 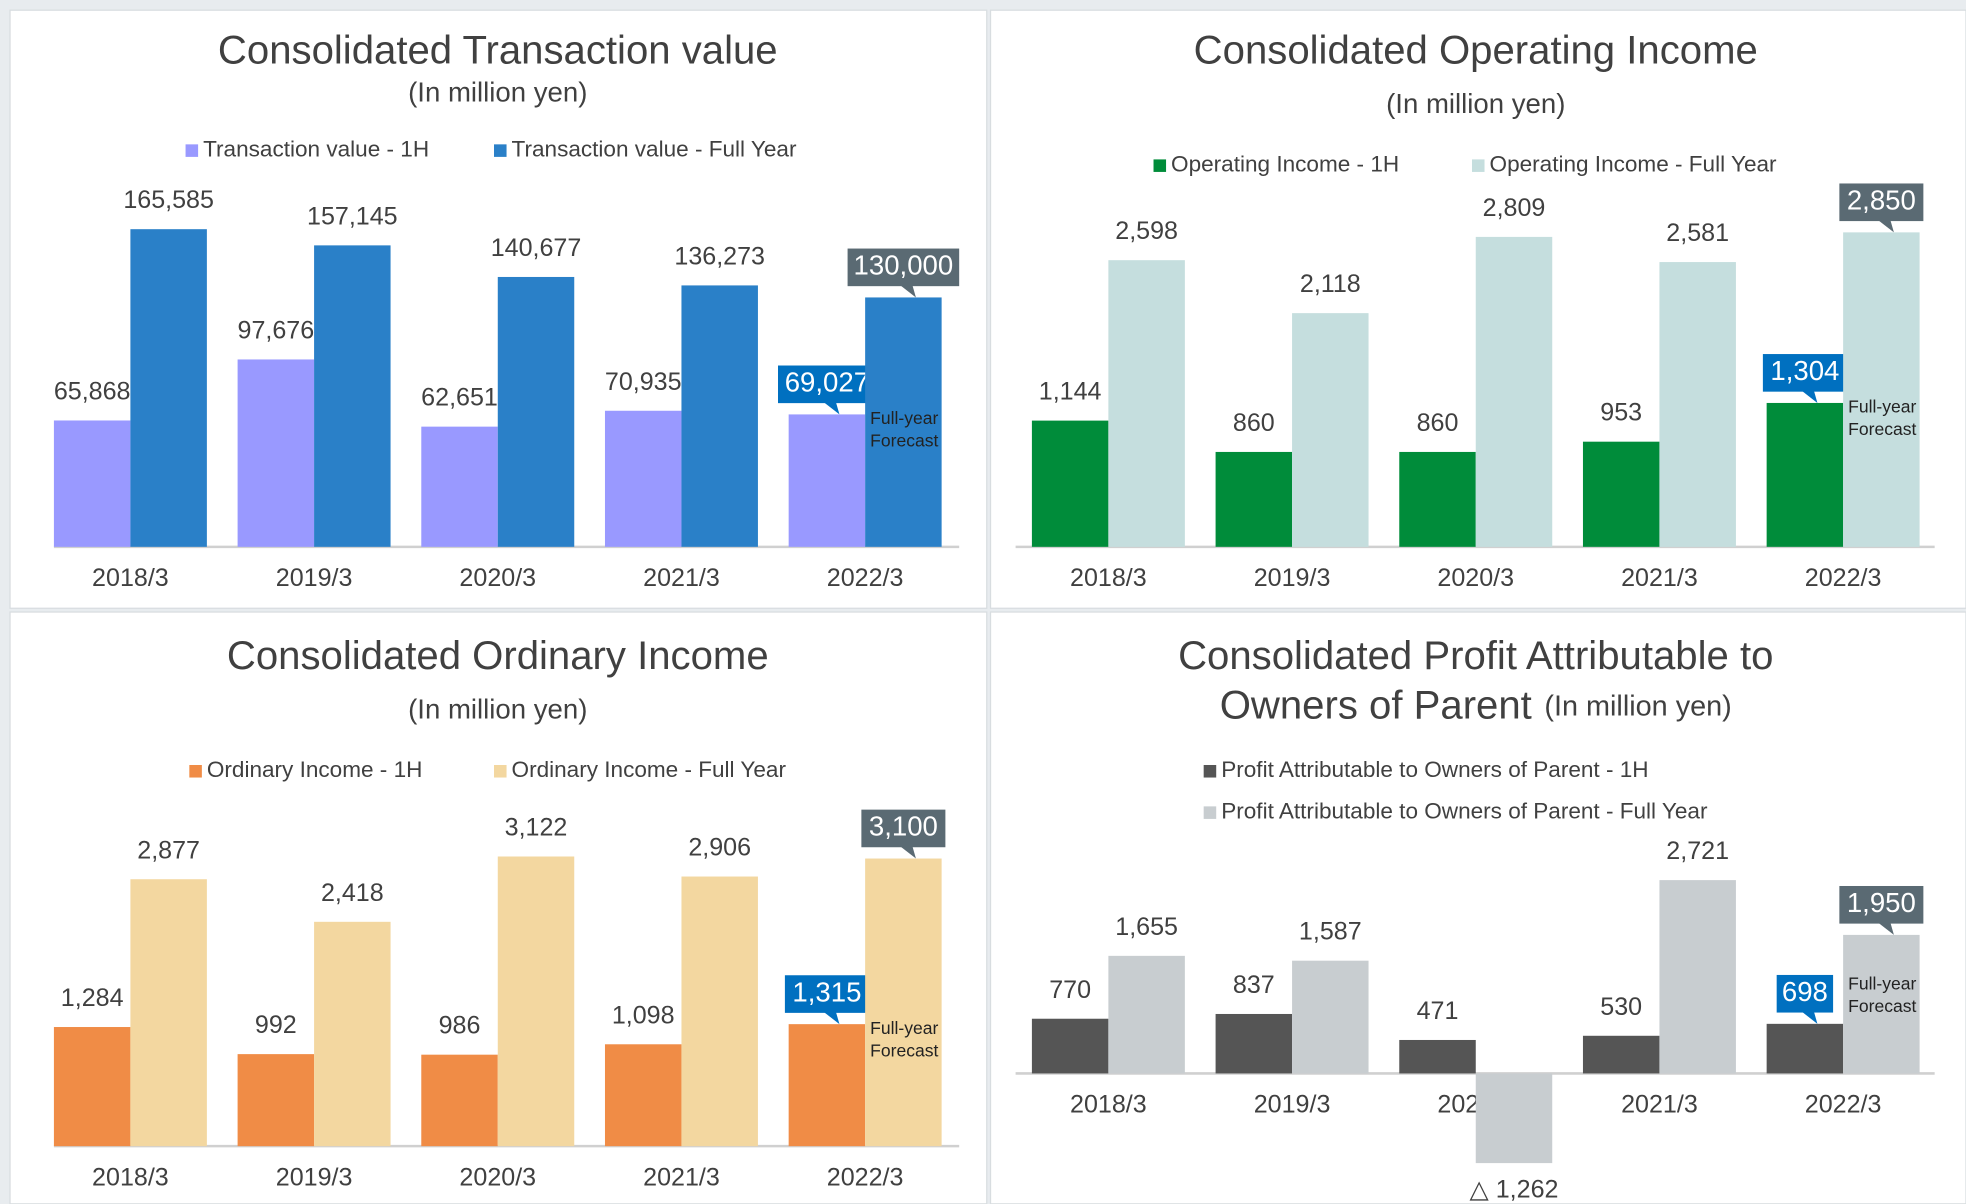 I want to click on chart-title: Consolidated Operating Income, so click(x=1476, y=49).